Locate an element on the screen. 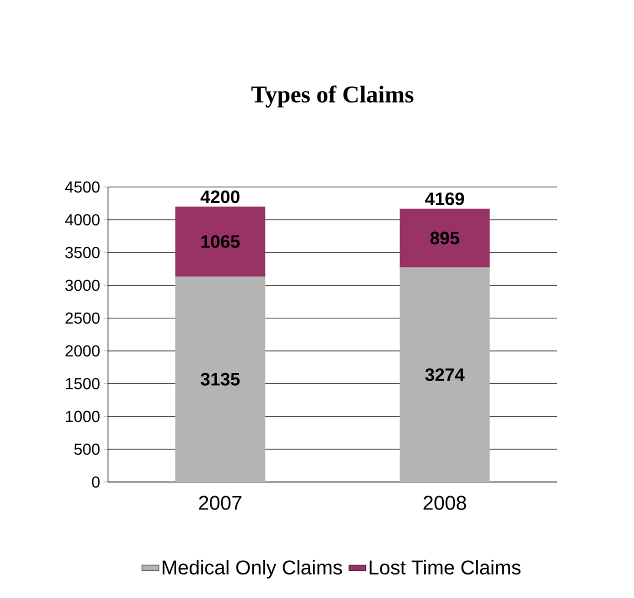 This screenshot has width=634, height=598. x-tick-label: 2008 is located at coordinates (445, 503).